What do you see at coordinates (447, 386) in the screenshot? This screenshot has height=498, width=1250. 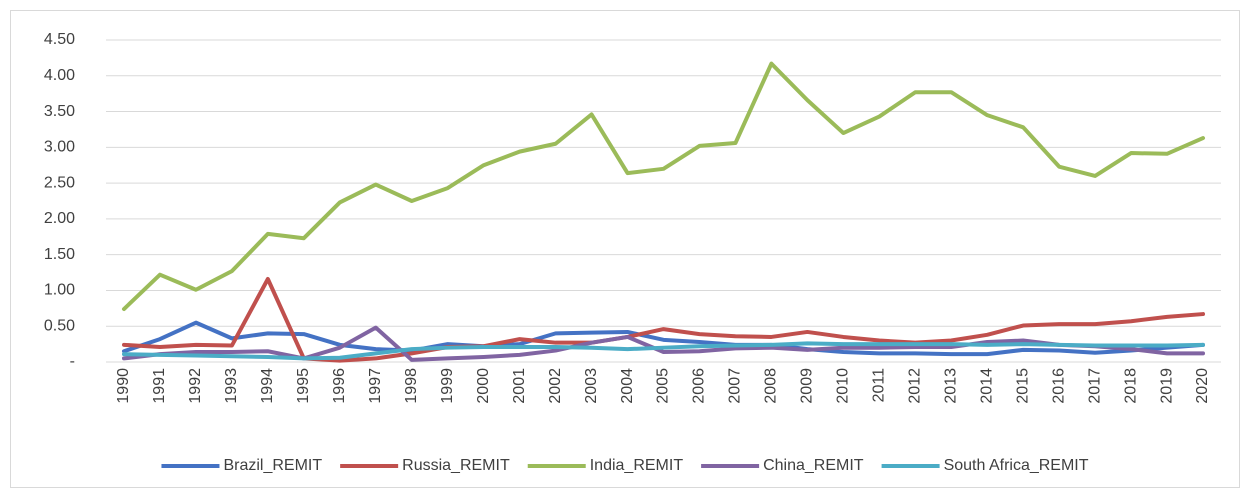 I see `x-tick-label: 1999` at bounding box center [447, 386].